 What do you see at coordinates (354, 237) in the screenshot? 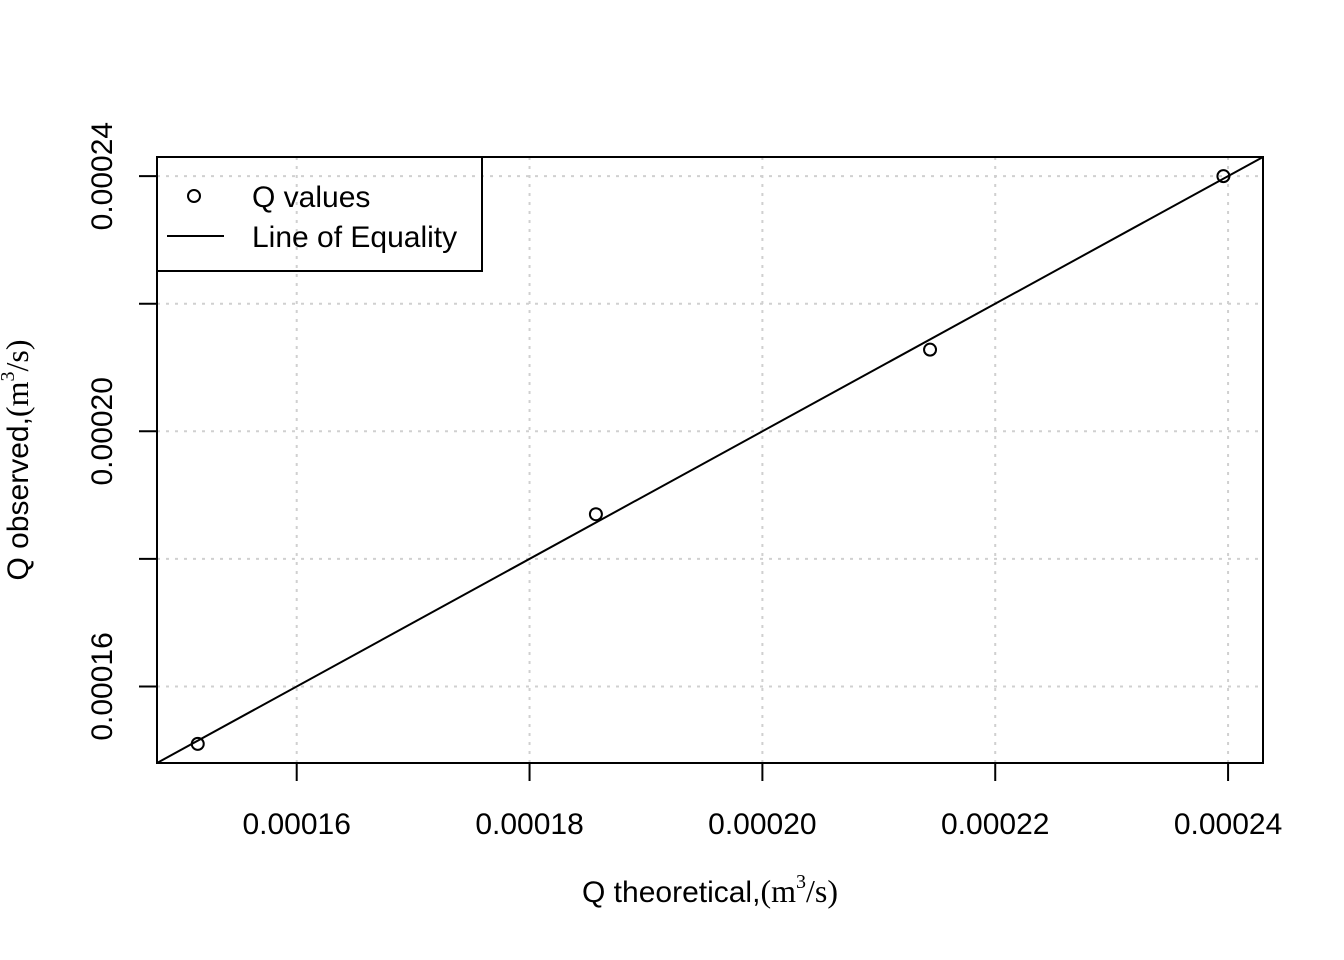
I see `legend-label-line-of-equality: Line of Equality` at bounding box center [354, 237].